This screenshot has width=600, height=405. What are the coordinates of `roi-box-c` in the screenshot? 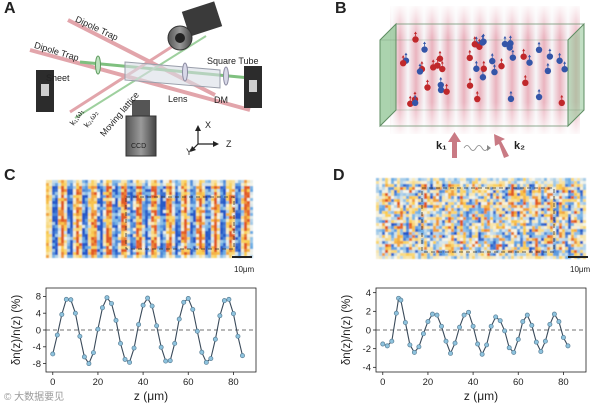 It's located at (180, 223).